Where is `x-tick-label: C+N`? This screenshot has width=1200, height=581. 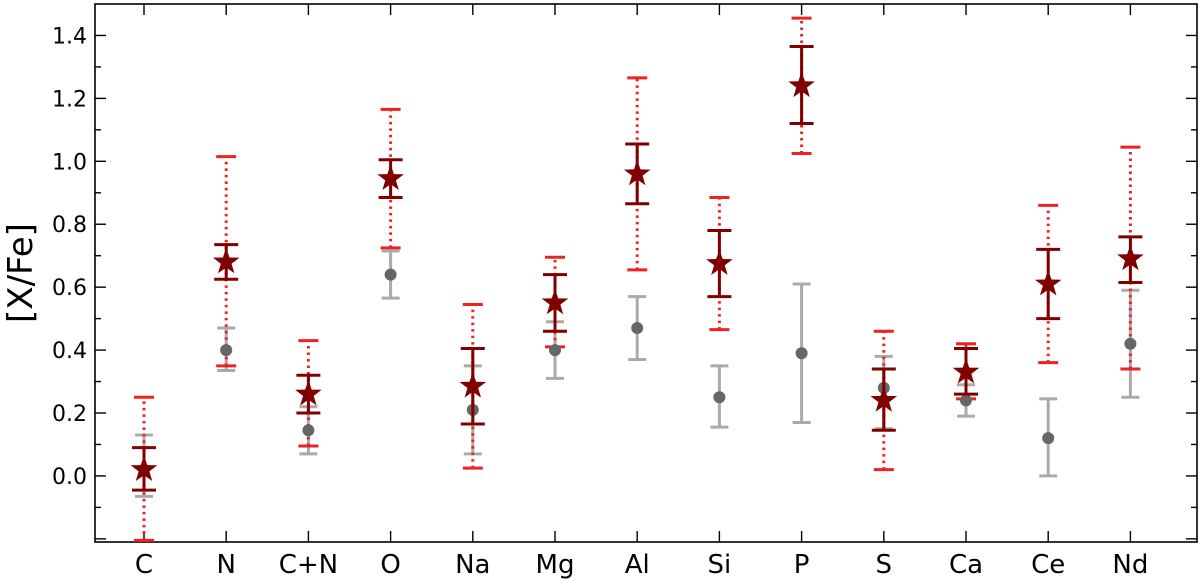 x-tick-label: C+N is located at coordinates (308, 565).